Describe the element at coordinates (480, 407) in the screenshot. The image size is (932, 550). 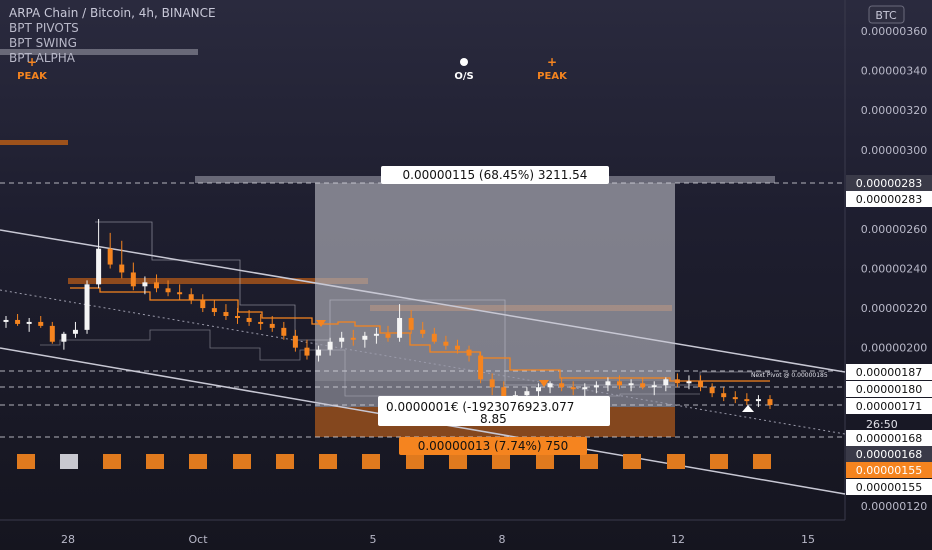
I see `measure-mid-label: 0.0000001€ (-1923076923.077` at that location.